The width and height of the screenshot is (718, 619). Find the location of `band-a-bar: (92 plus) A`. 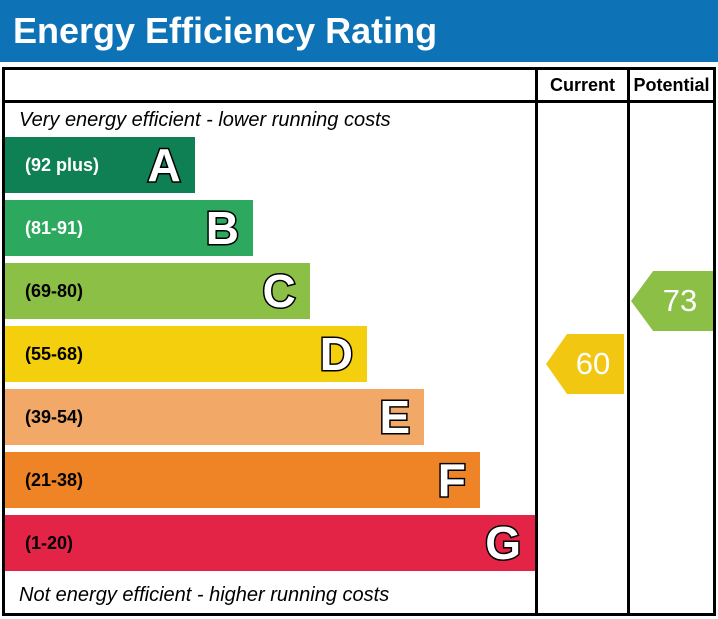

band-a-bar: (92 plus) A is located at coordinates (100, 165).